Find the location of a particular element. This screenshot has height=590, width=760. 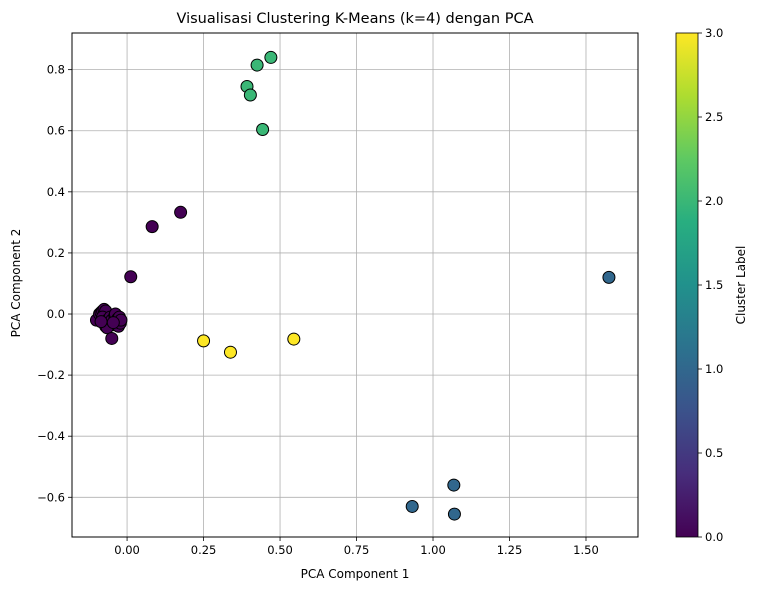

x-tick-label: 0.75 is located at coordinates (357, 550).